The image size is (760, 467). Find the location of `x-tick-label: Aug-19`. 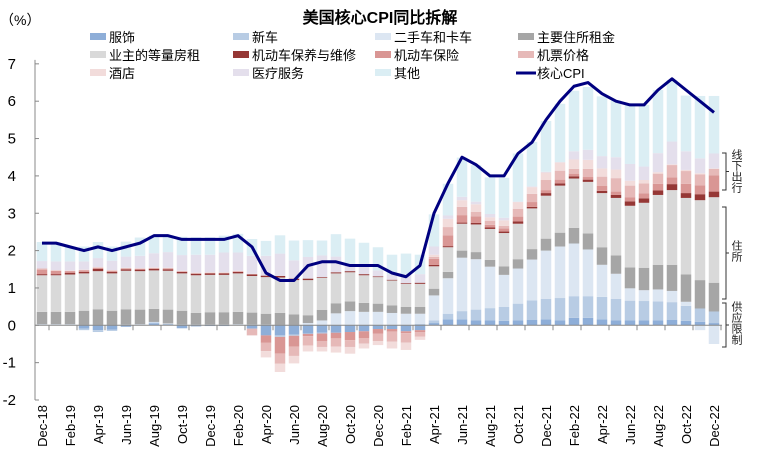

x-tick-label: Aug-19 is located at coordinates (154, 426).